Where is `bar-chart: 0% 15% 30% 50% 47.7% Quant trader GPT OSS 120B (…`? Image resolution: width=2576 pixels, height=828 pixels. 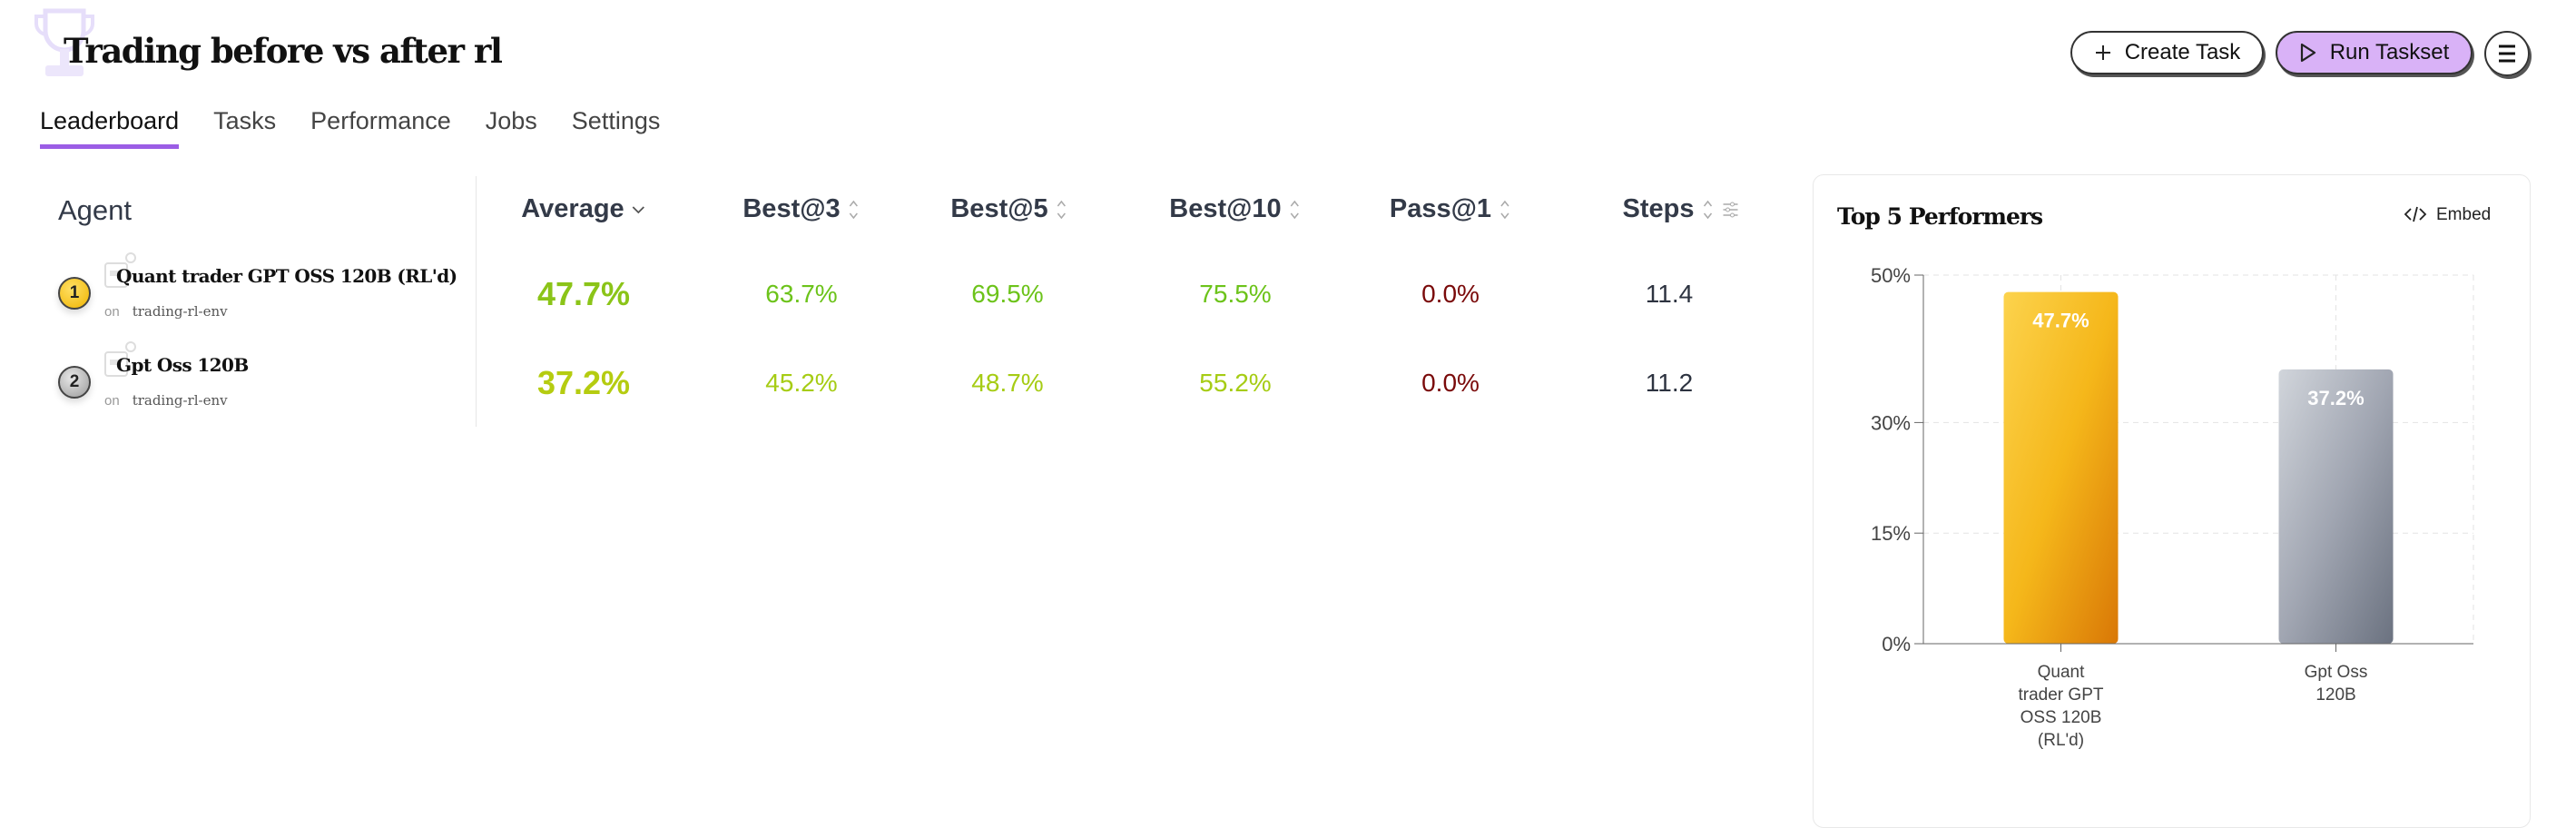 bar-chart: 0% 15% 30% 50% 47.7% Quant trader GPT OSS 120B (… is located at coordinates (2172, 507).